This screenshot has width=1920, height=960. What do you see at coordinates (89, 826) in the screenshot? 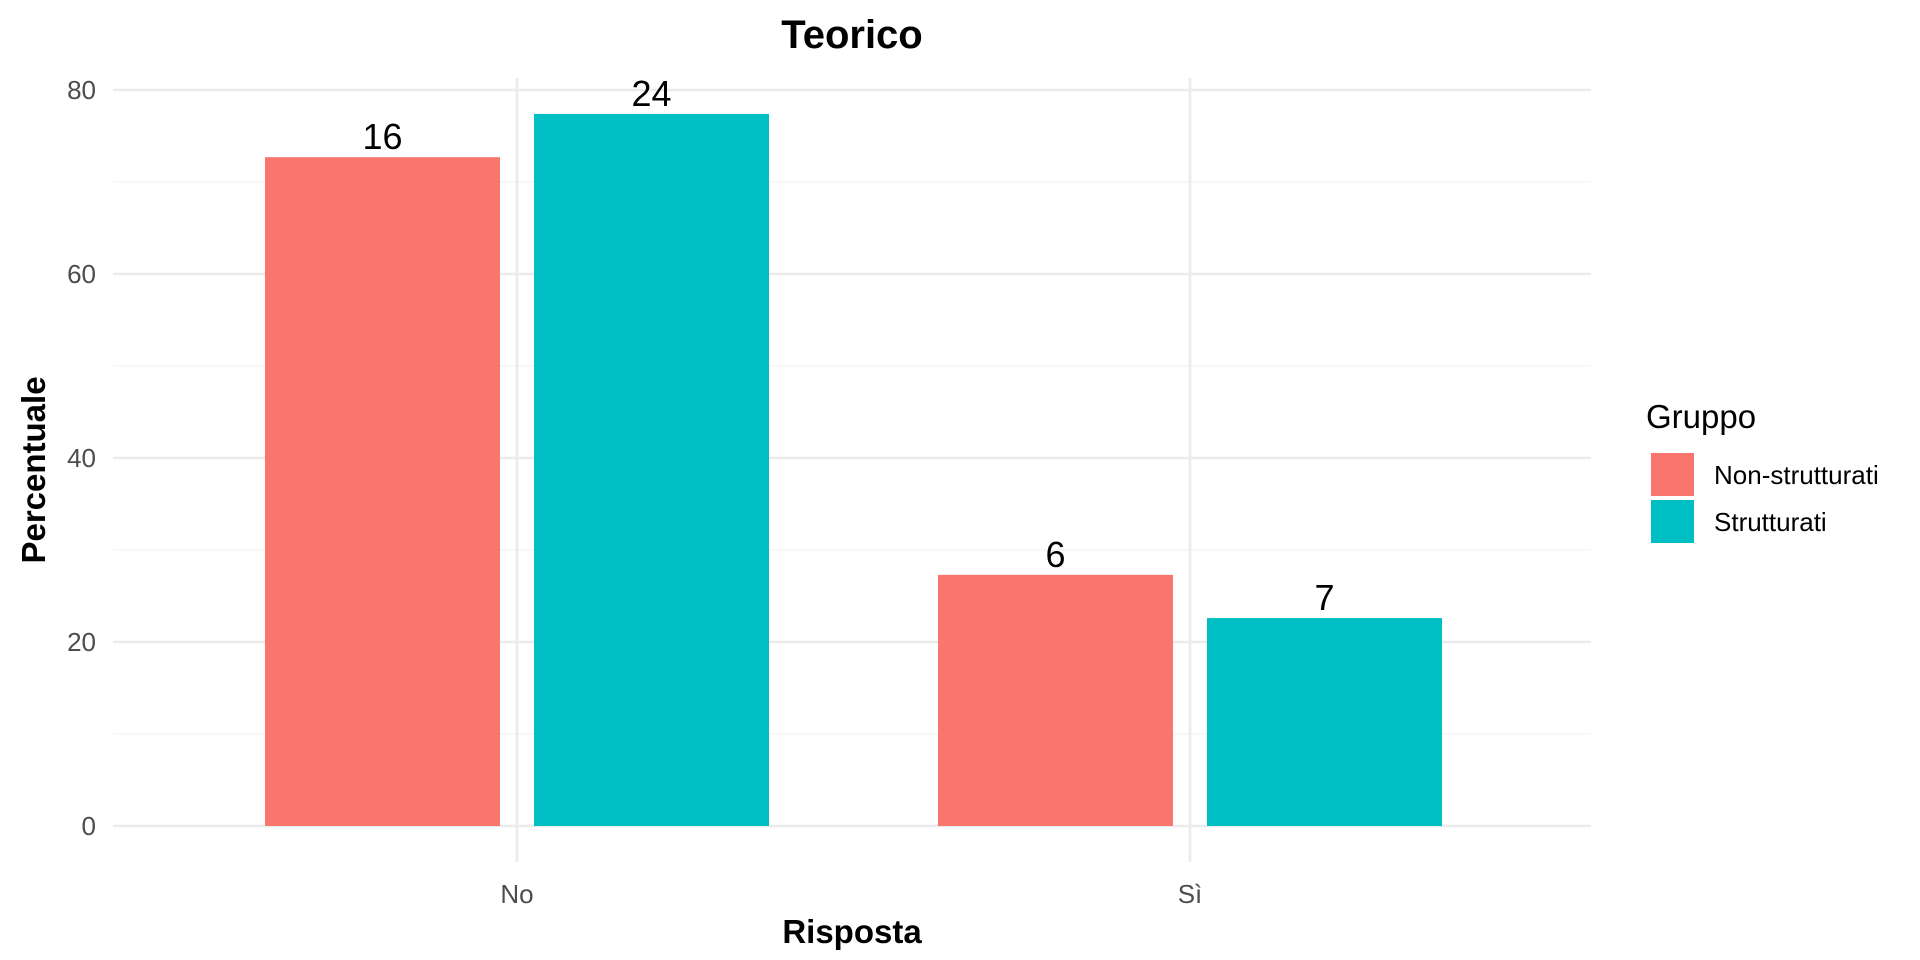
I see `y-tick-label: 0` at bounding box center [89, 826].